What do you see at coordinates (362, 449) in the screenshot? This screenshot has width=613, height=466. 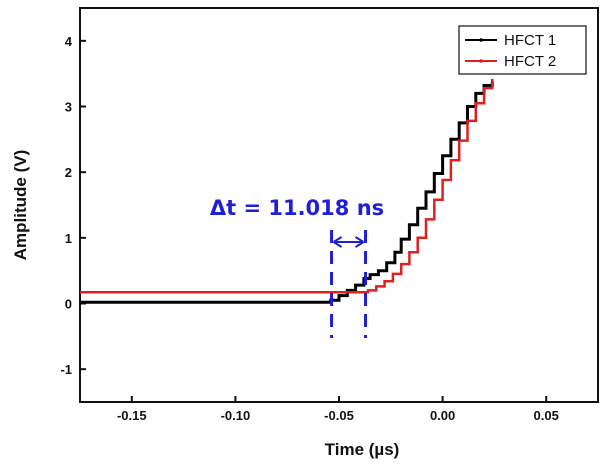 I see `x-axis-title: Time (µs)` at bounding box center [362, 449].